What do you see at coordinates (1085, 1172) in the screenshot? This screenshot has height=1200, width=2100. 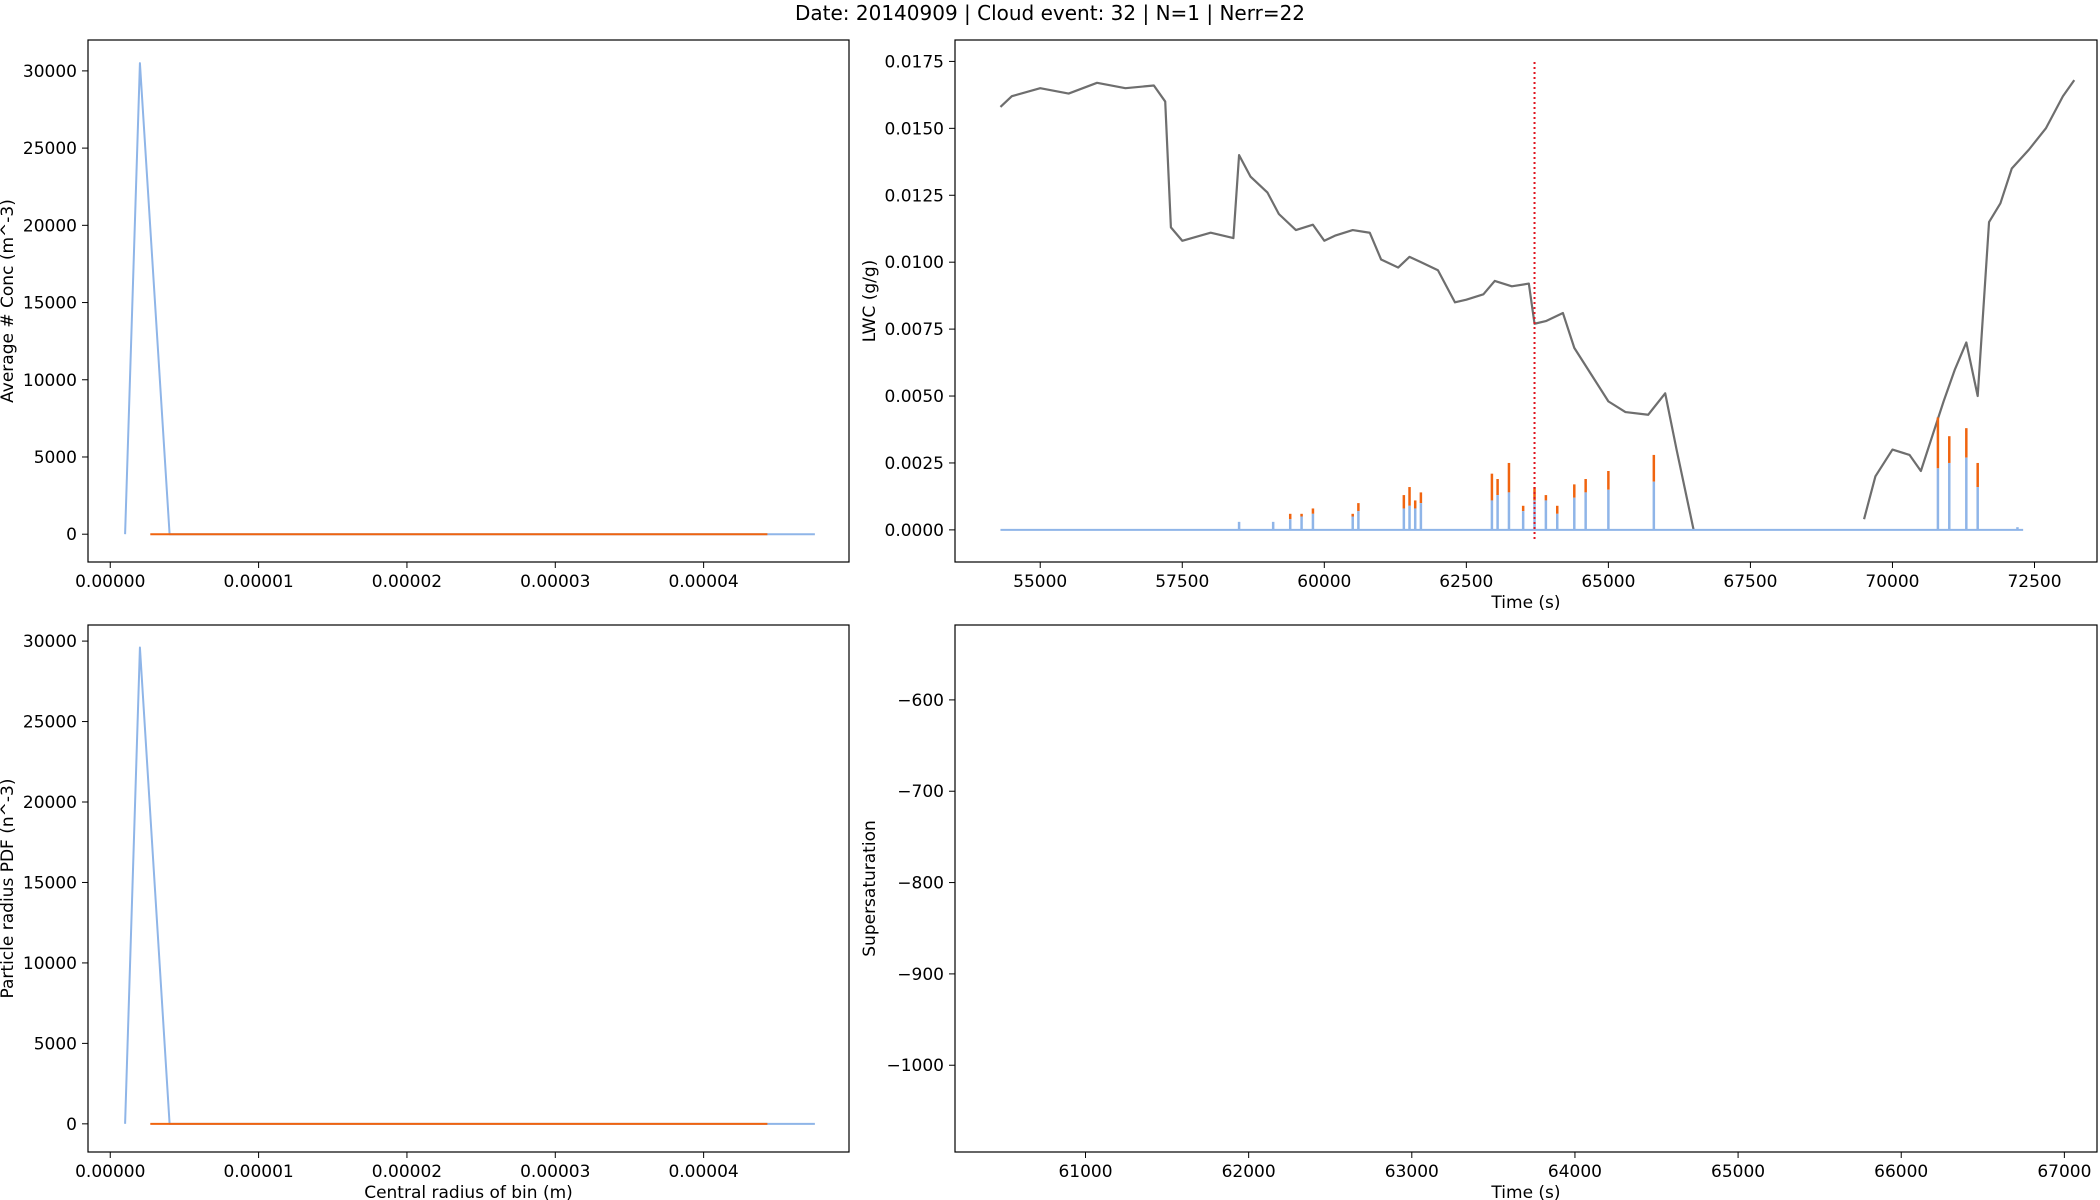 I see `x-tick-label: 61000` at bounding box center [1085, 1172].